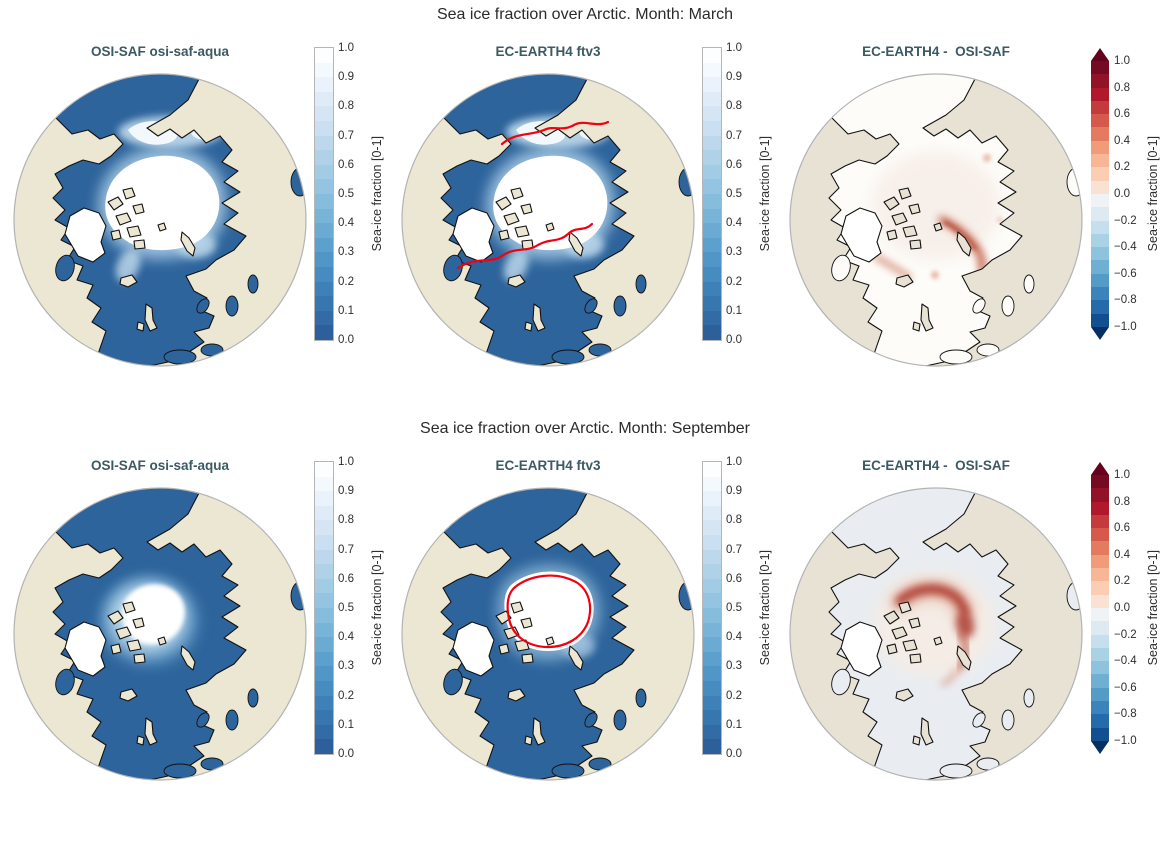 The height and width of the screenshot is (844, 1170). Describe the element at coordinates (548, 465) in the screenshot. I see `panel-title: EC-EARTH4 ftv3` at that location.